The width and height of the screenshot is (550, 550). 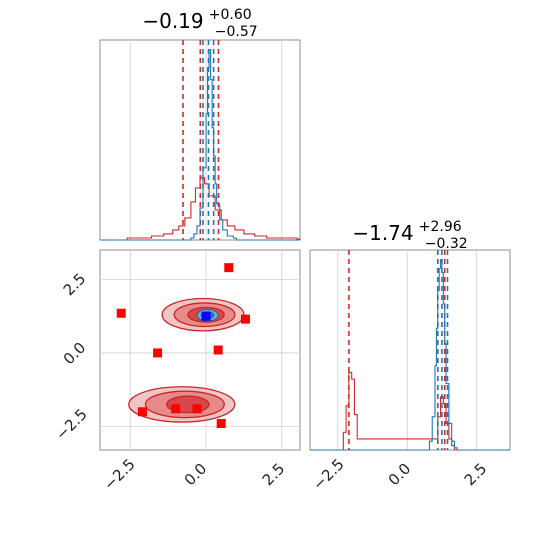 I want to click on marker-layer, so click(x=183, y=346).